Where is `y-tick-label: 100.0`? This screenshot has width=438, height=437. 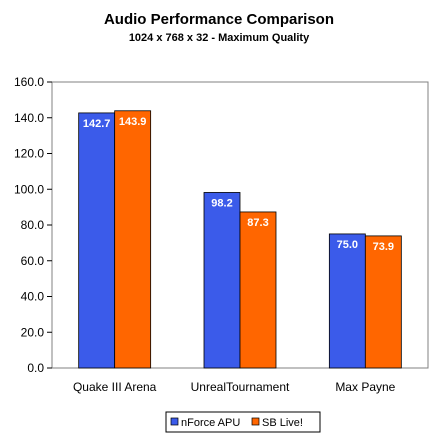
y-tick-label: 100.0 is located at coordinates (29, 189).